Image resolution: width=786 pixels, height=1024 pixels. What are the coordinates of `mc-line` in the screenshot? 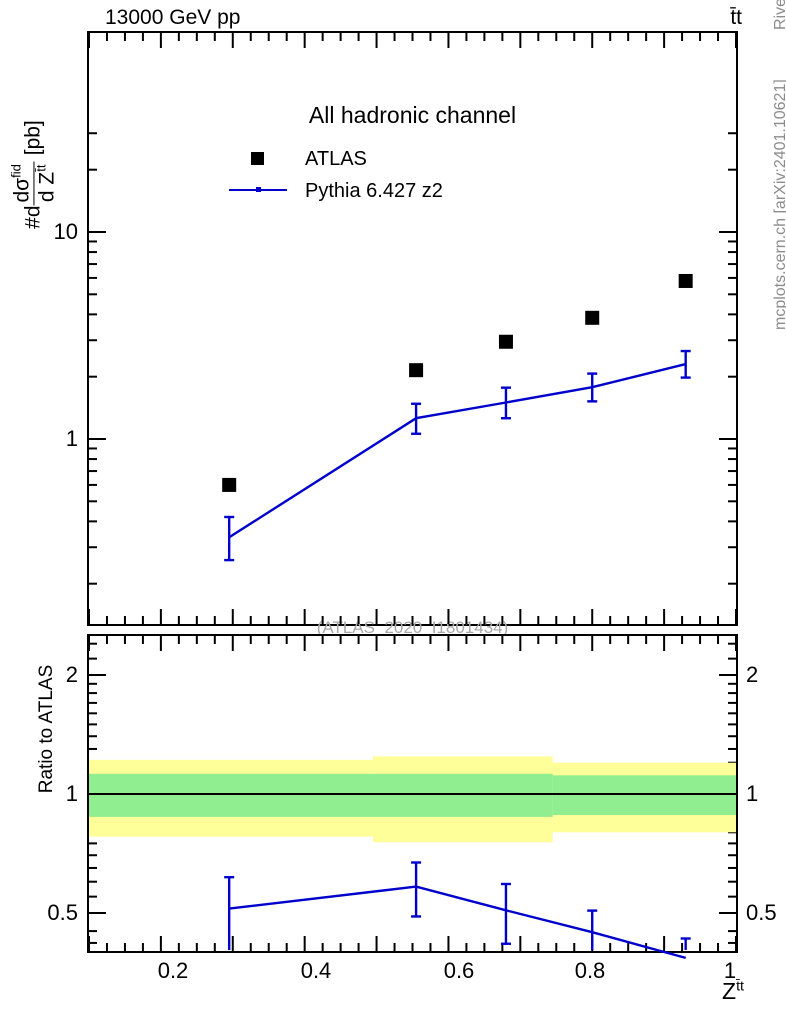 It's located at (457, 450).